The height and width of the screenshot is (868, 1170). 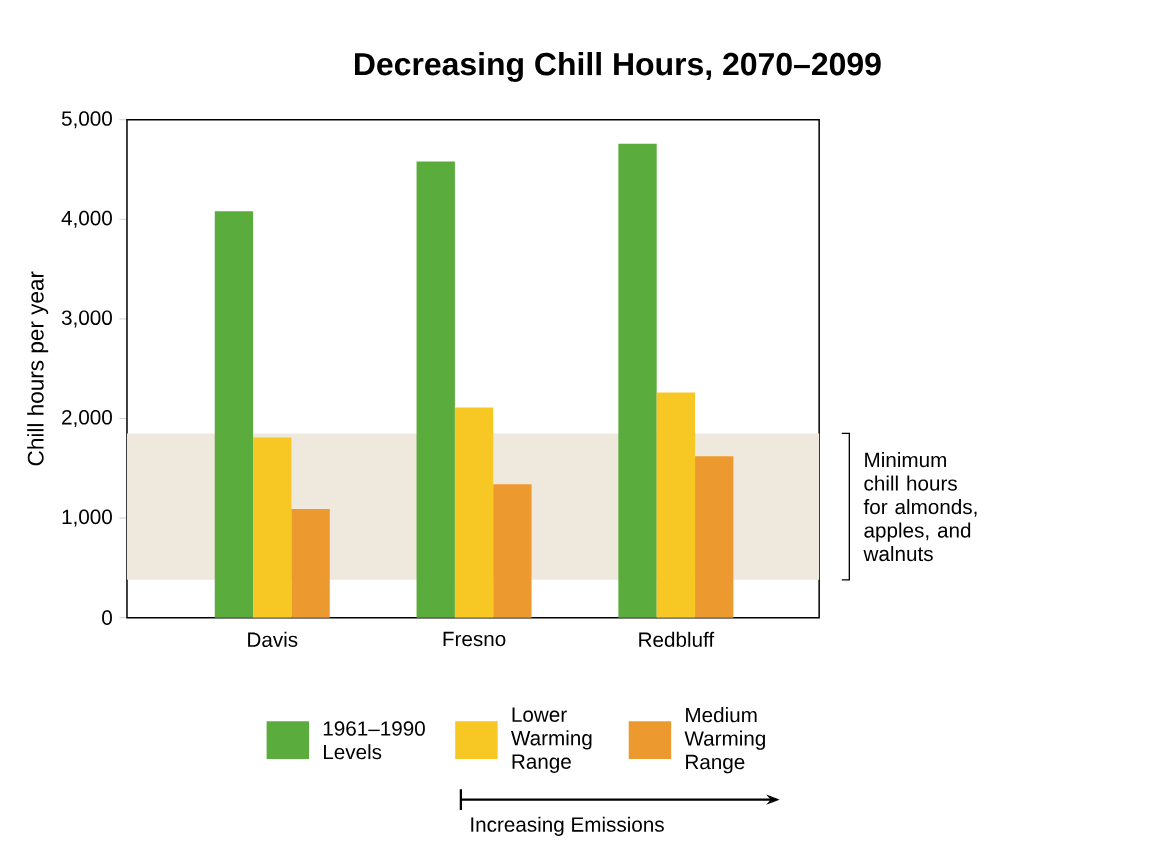 What do you see at coordinates (618, 66) in the screenshot?
I see `chart-title: Decreasing Chill Hours, 2070–2099` at bounding box center [618, 66].